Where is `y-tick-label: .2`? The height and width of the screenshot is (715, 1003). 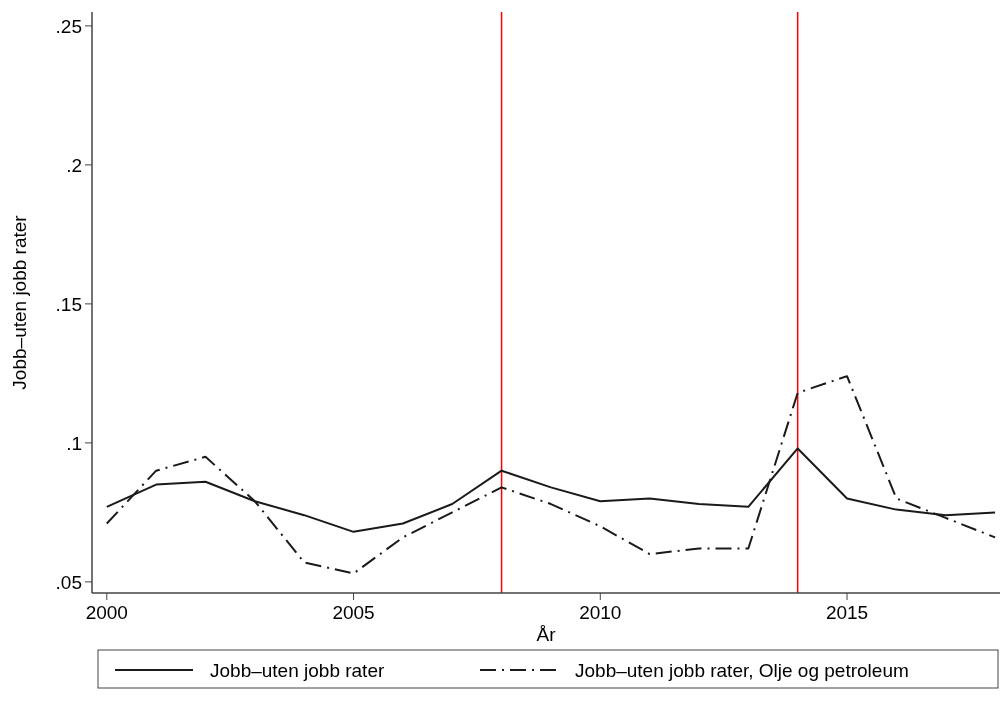
y-tick-label: .2 is located at coordinates (74, 165).